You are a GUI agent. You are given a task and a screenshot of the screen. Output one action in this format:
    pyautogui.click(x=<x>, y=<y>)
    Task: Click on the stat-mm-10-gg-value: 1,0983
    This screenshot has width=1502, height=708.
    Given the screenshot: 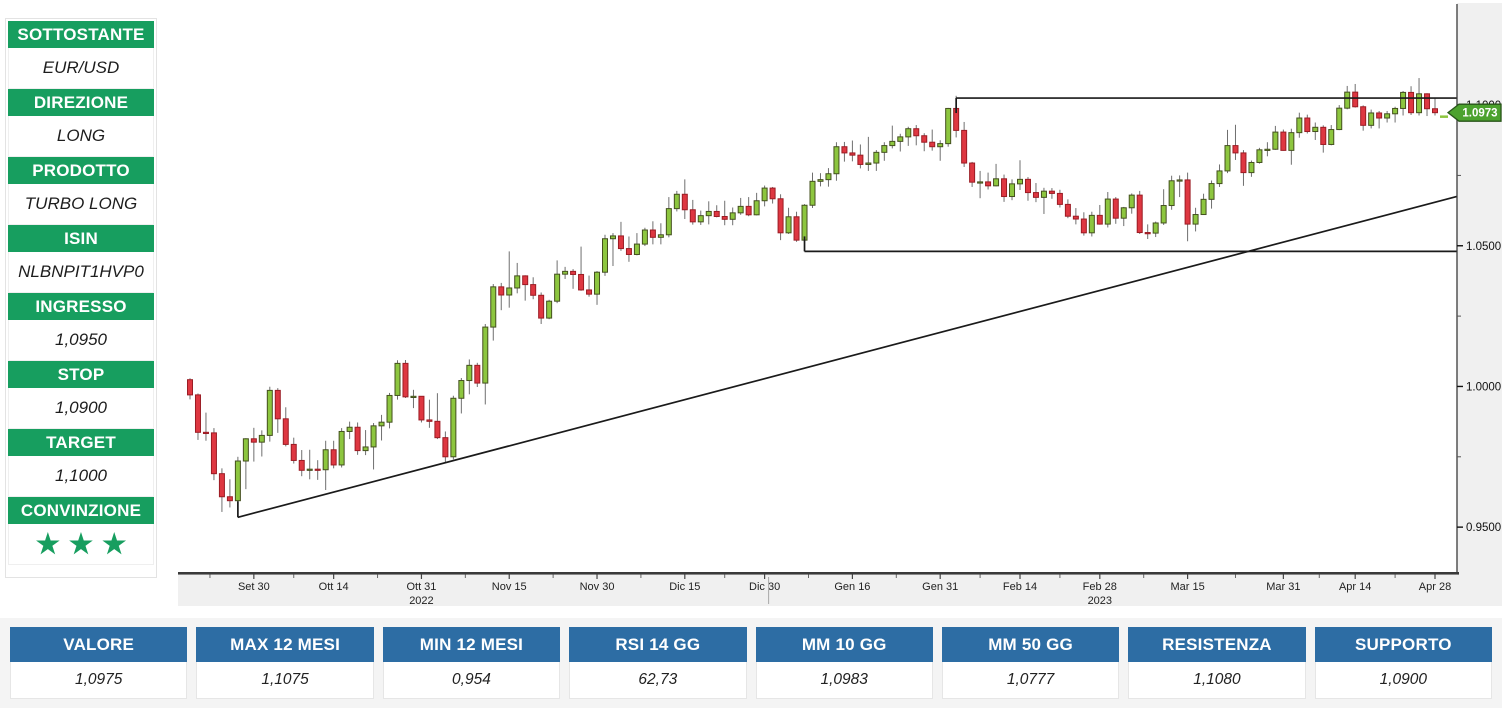 What is the action you would take?
    pyautogui.click(x=844, y=680)
    